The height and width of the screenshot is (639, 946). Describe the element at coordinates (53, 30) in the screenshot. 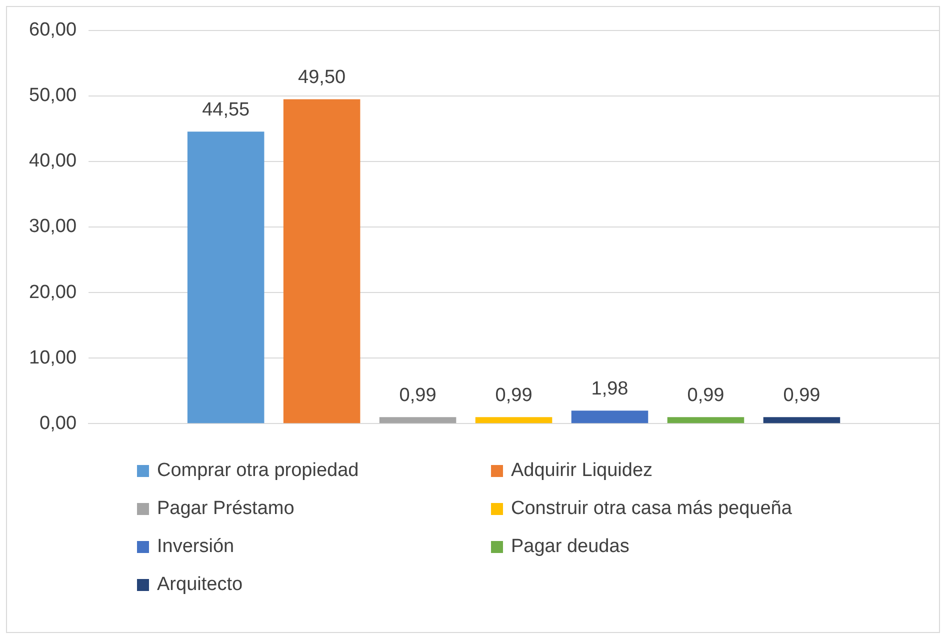

I see `y-tick-label: 60,00` at that location.